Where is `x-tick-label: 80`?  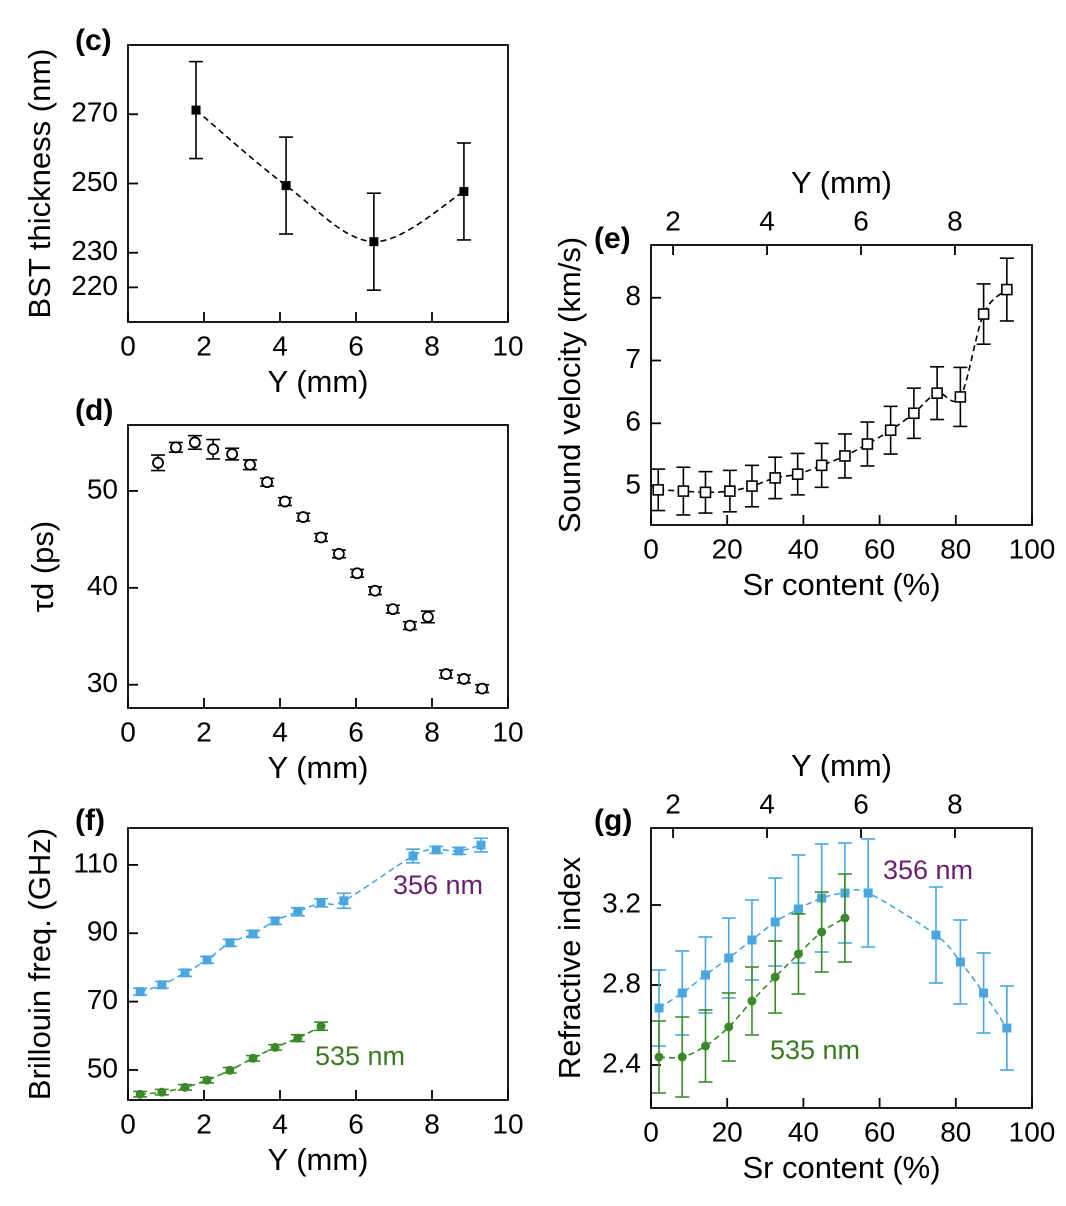 x-tick-label: 80 is located at coordinates (955, 1131).